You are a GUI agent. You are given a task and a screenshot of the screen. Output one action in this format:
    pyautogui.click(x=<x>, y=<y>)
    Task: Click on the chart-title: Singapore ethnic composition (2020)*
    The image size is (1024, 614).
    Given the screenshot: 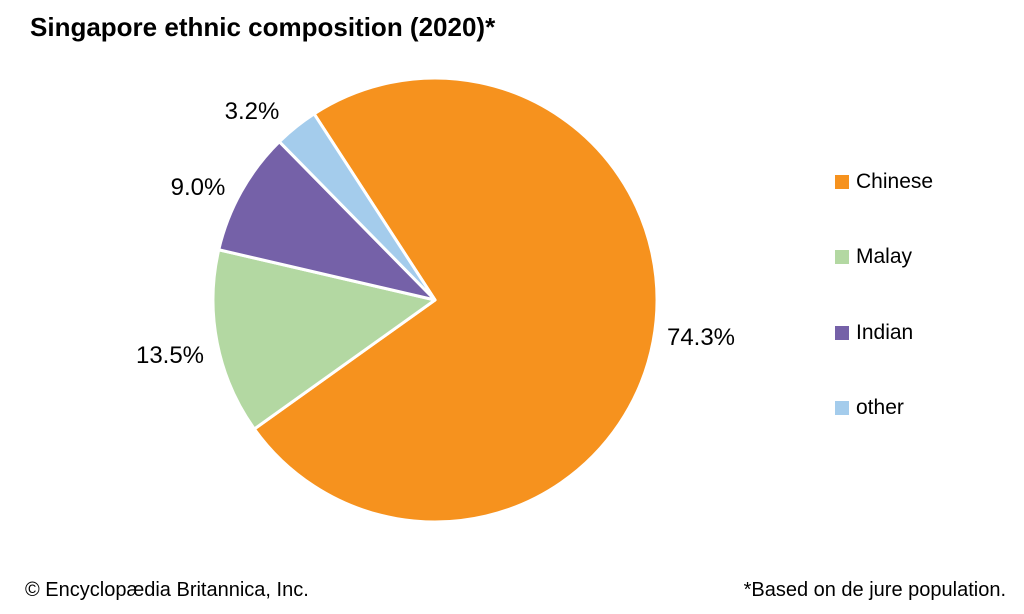 What is the action you would take?
    pyautogui.click(x=263, y=27)
    